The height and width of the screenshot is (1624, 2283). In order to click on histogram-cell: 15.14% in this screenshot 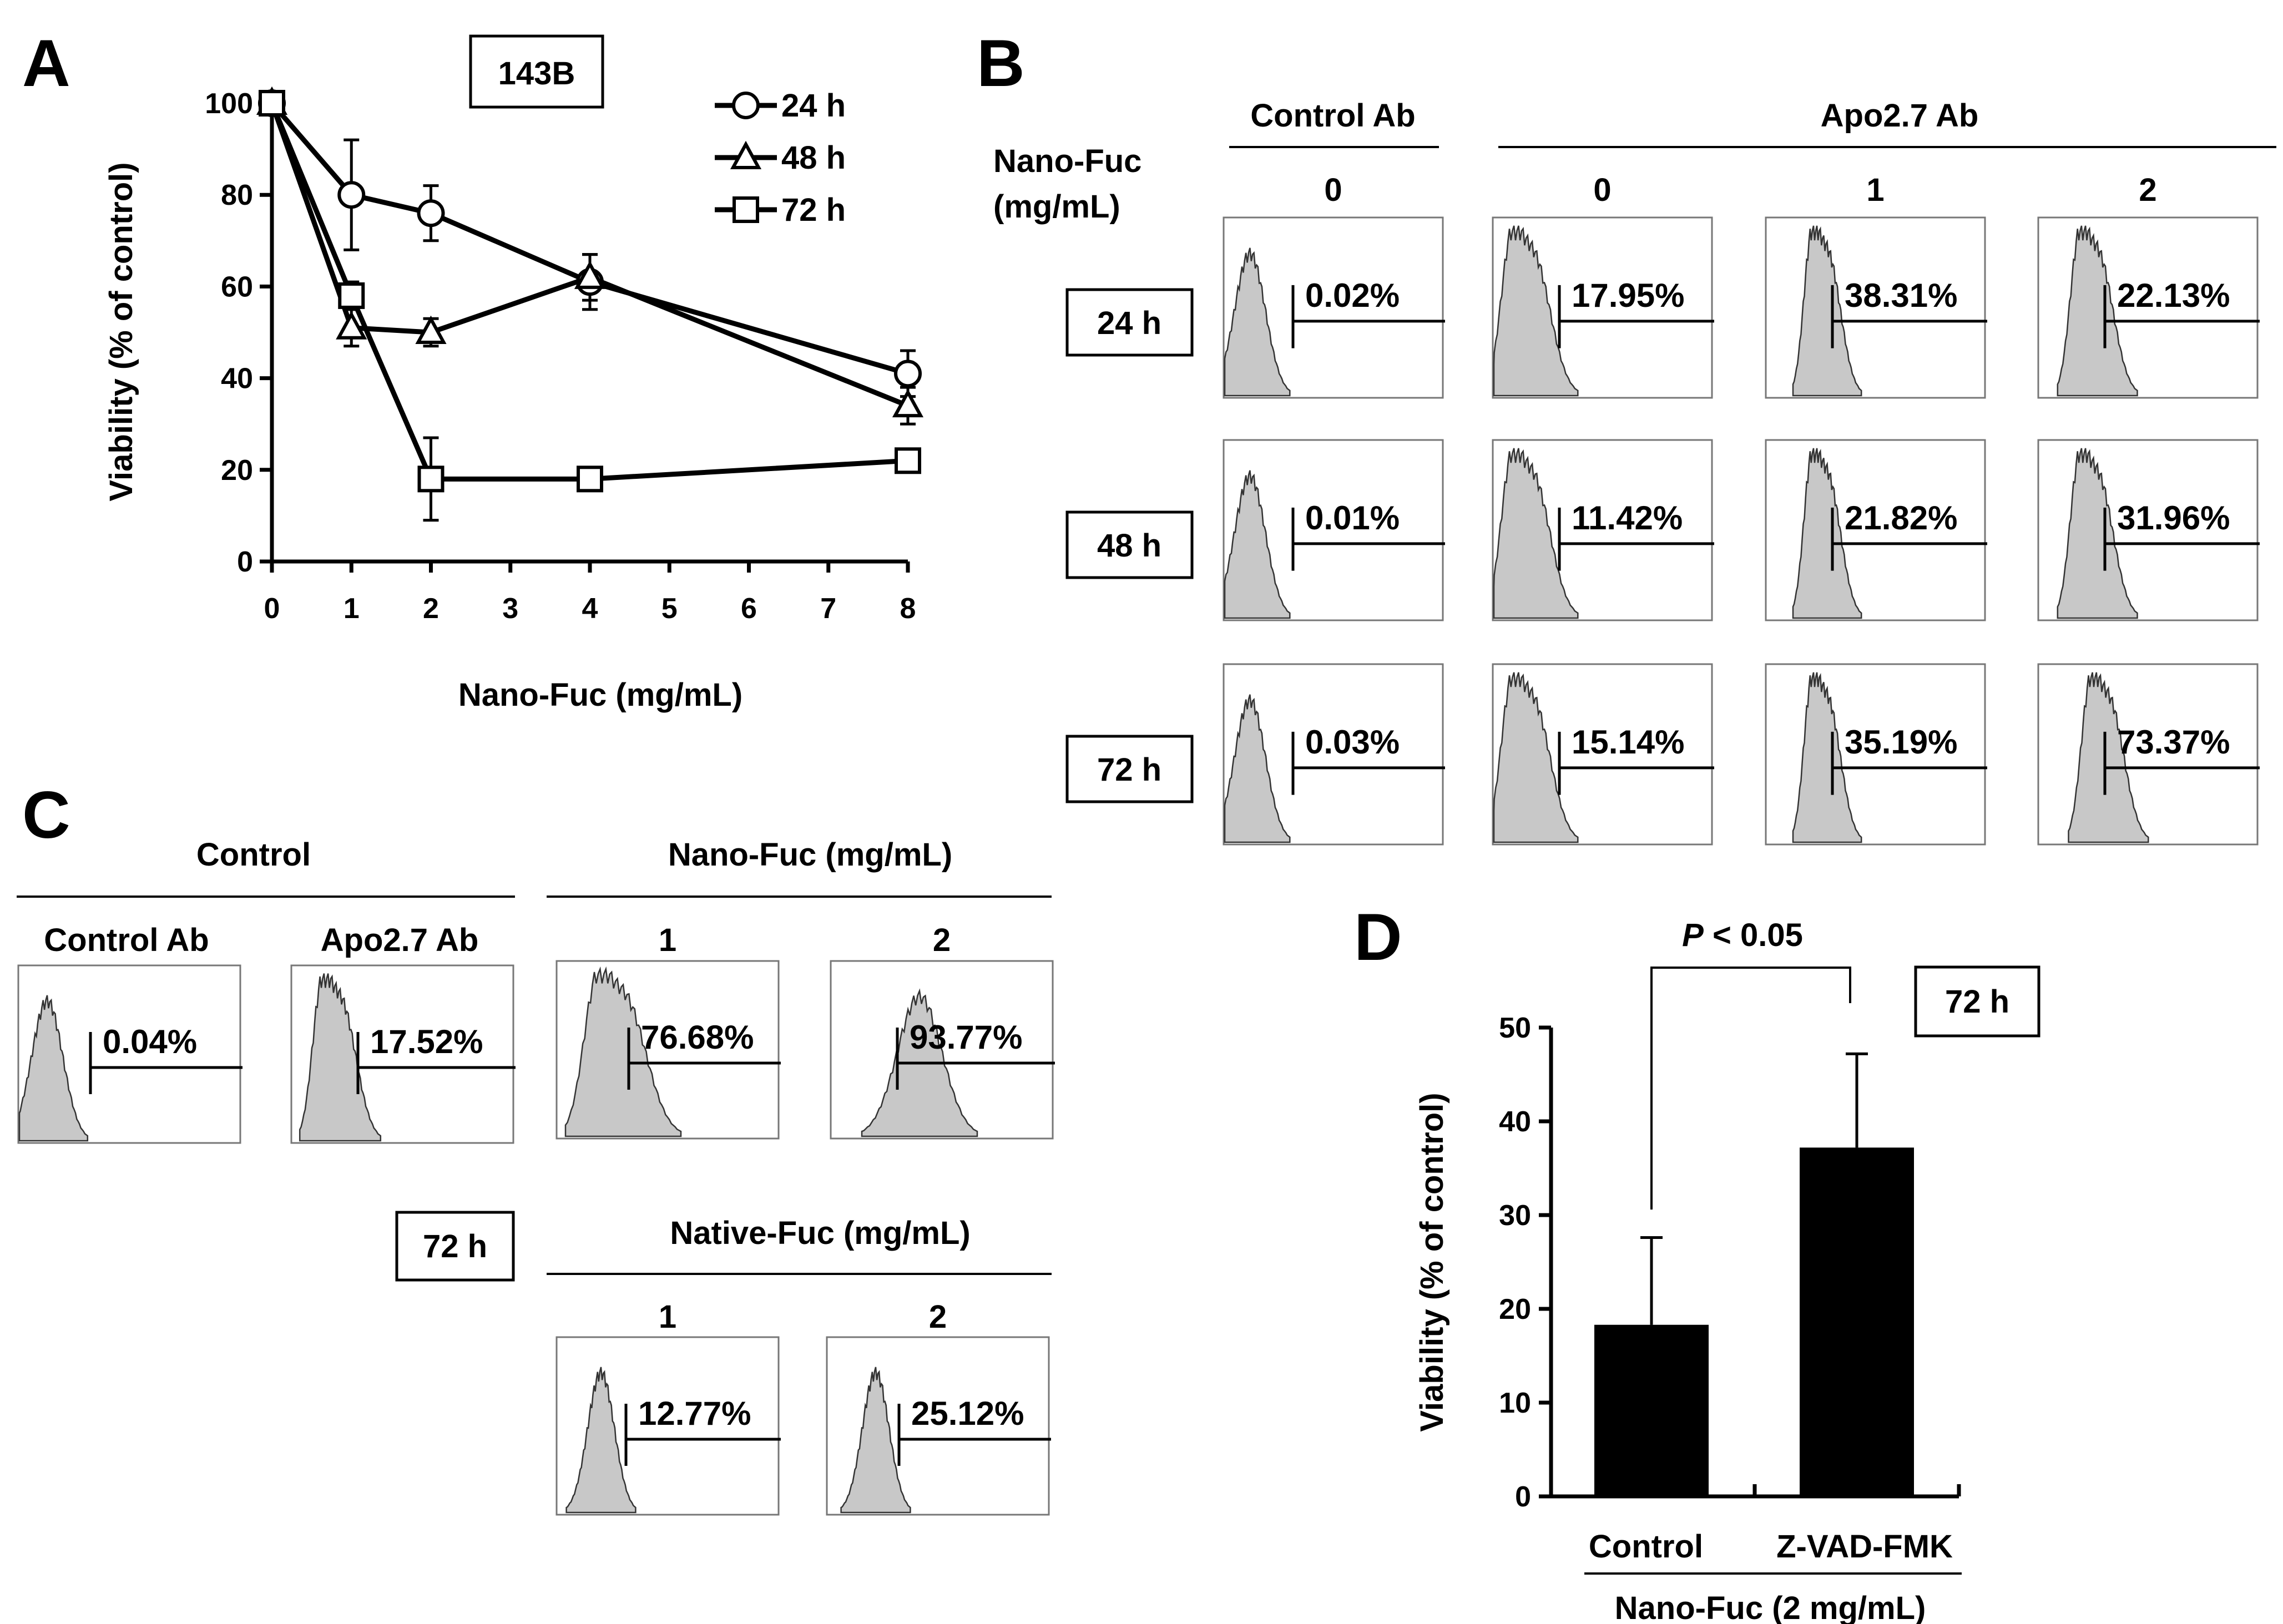, I will do `click(1603, 754)`.